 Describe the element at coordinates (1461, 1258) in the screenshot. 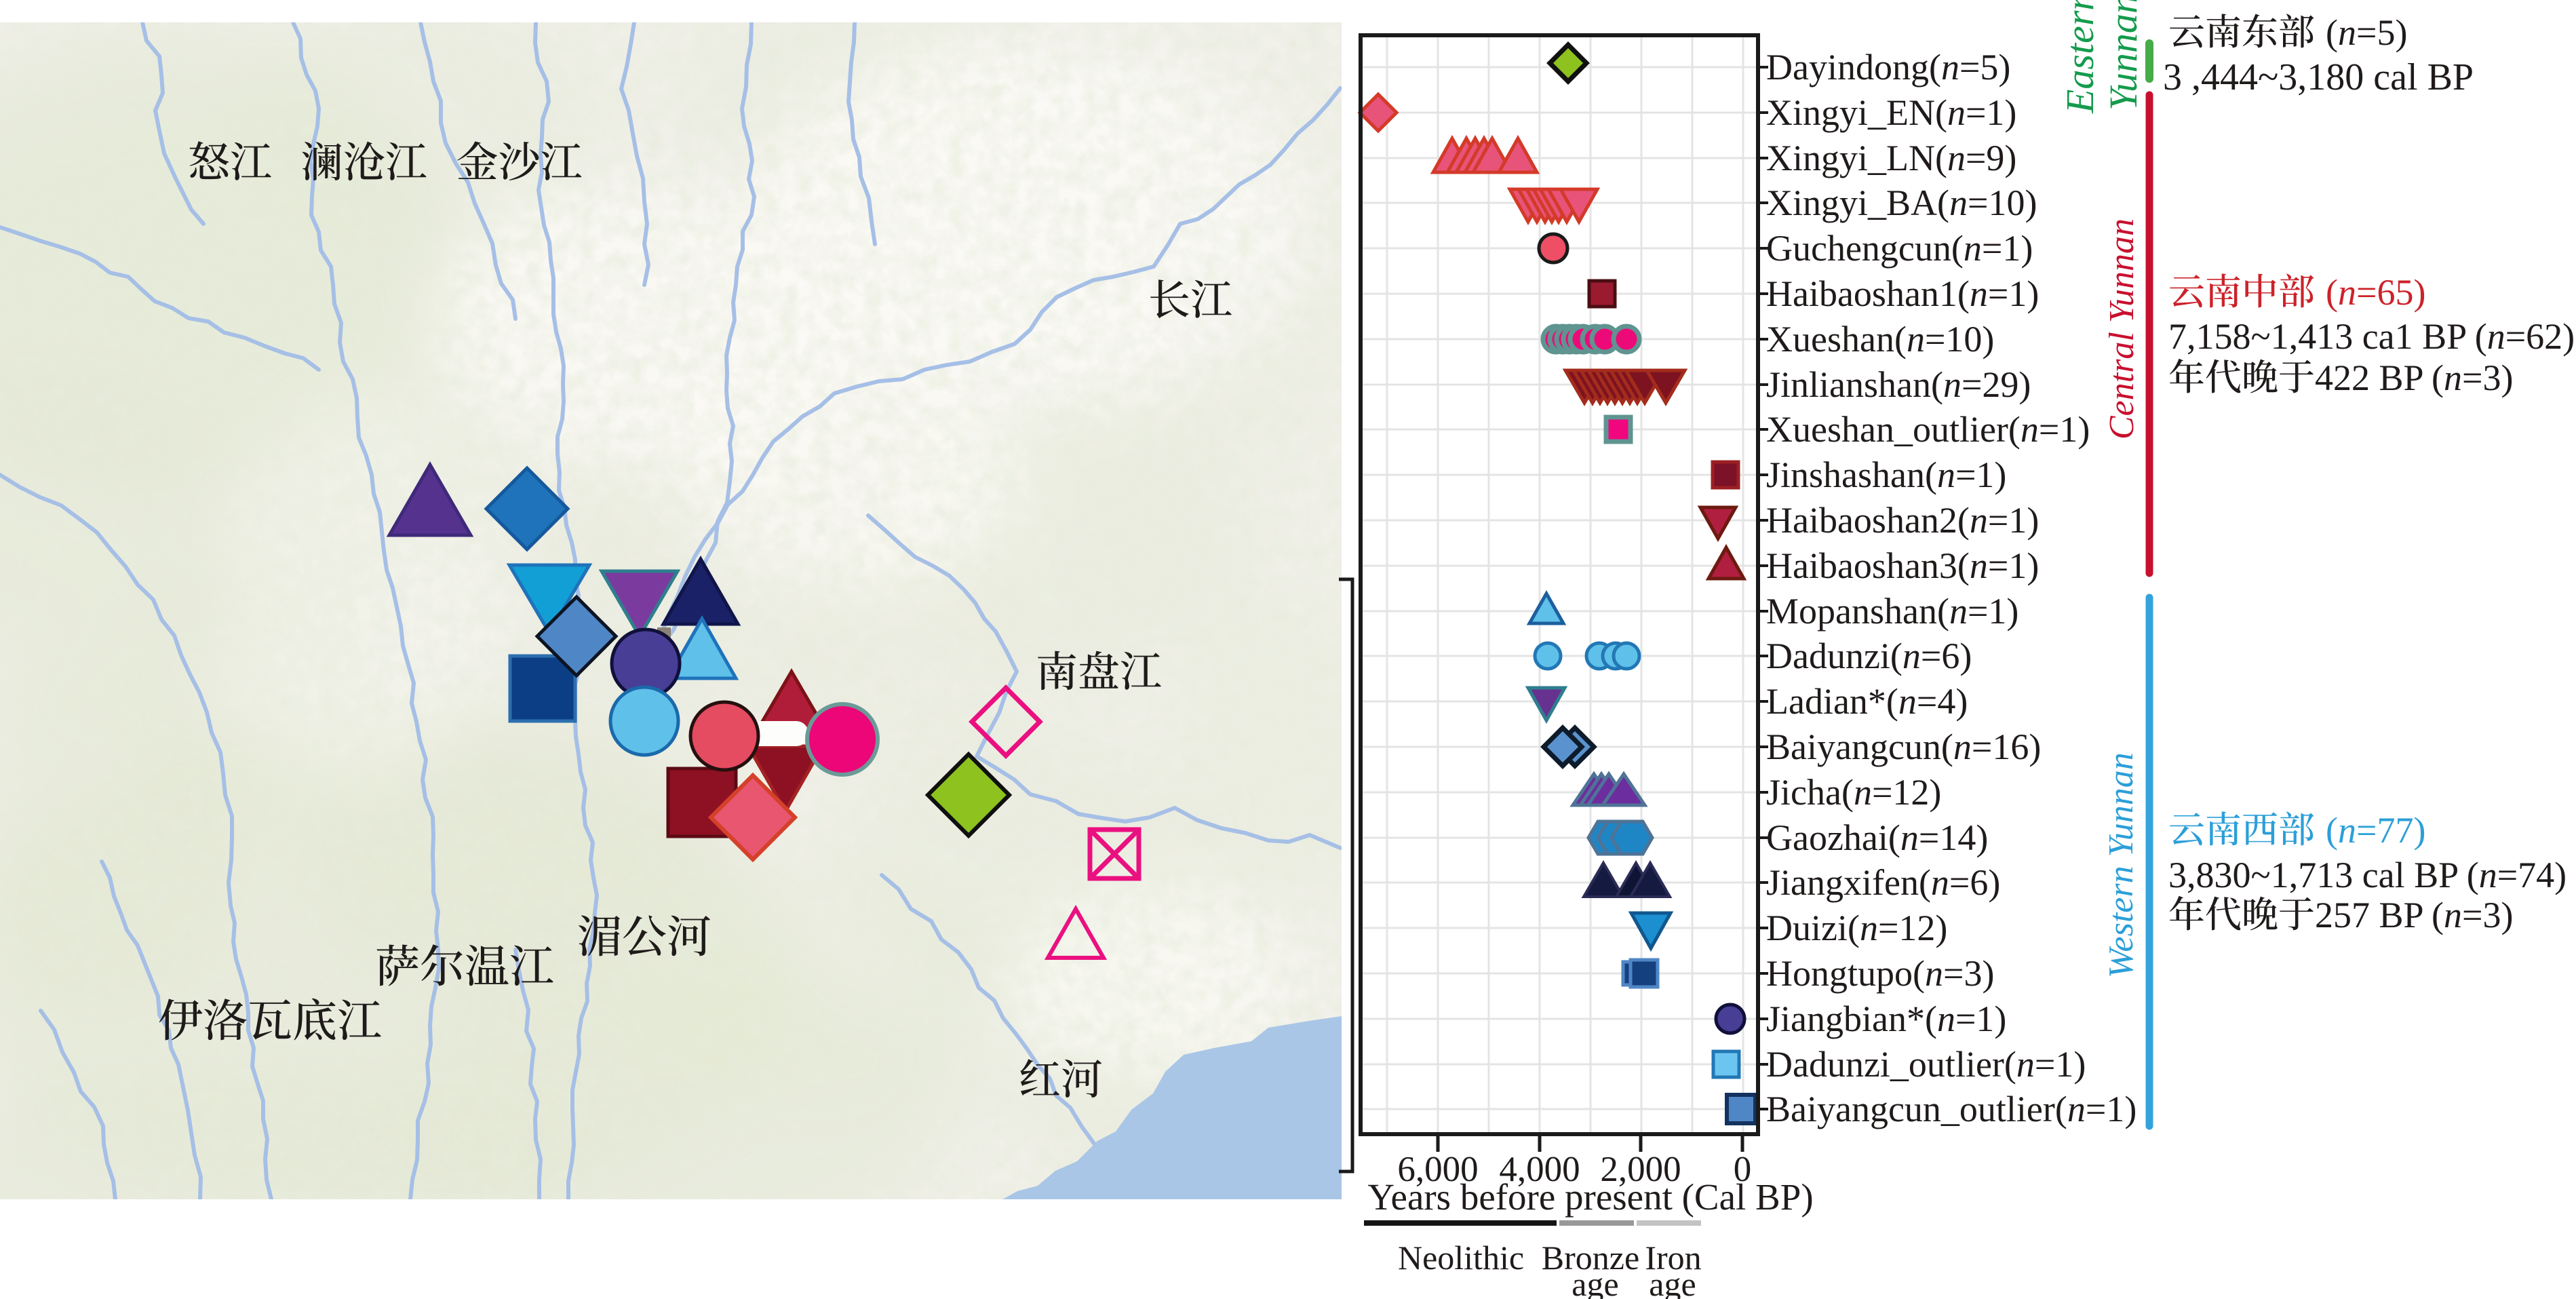

I see `svg-text: Neolithic` at that location.